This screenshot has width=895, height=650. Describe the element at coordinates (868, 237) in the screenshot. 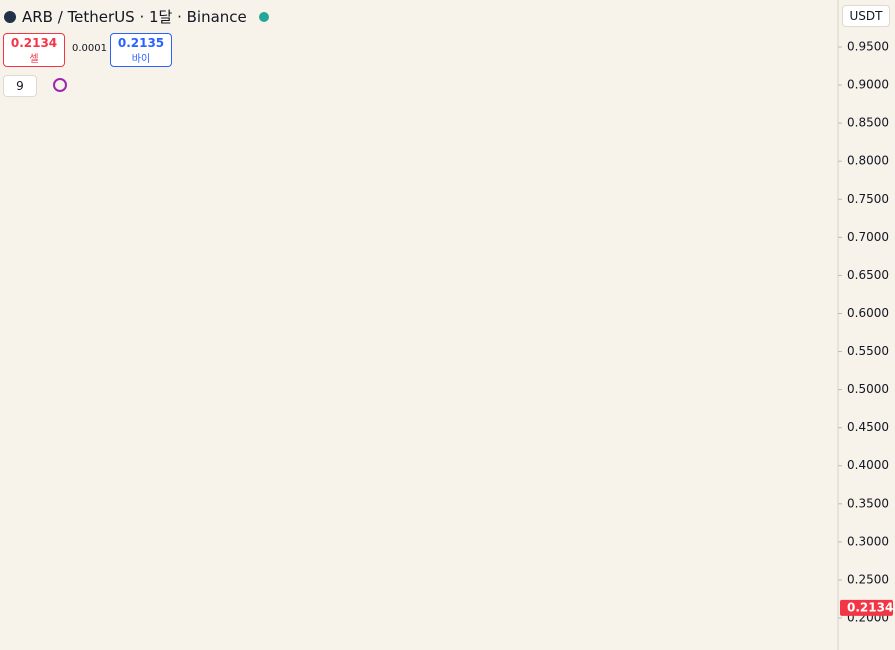

I see `y-tick-label: 0.7000` at that location.